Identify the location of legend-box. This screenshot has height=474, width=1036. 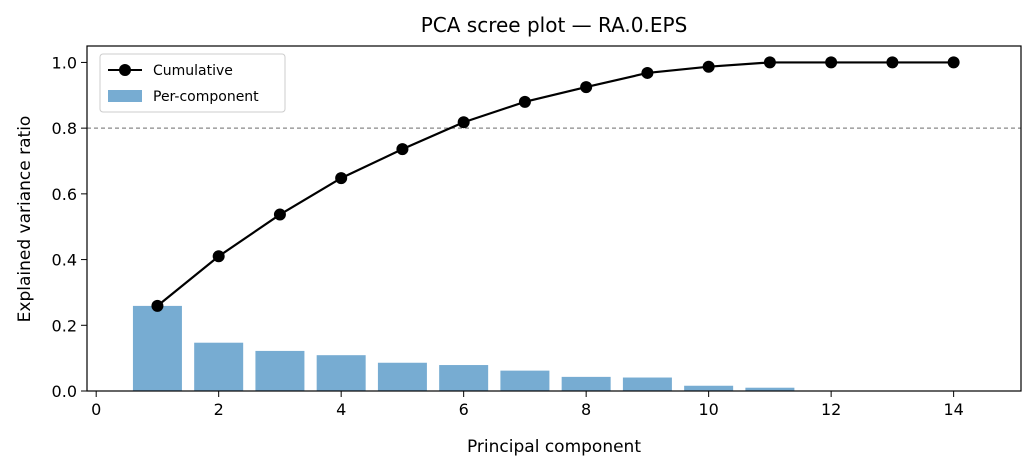
(192, 83).